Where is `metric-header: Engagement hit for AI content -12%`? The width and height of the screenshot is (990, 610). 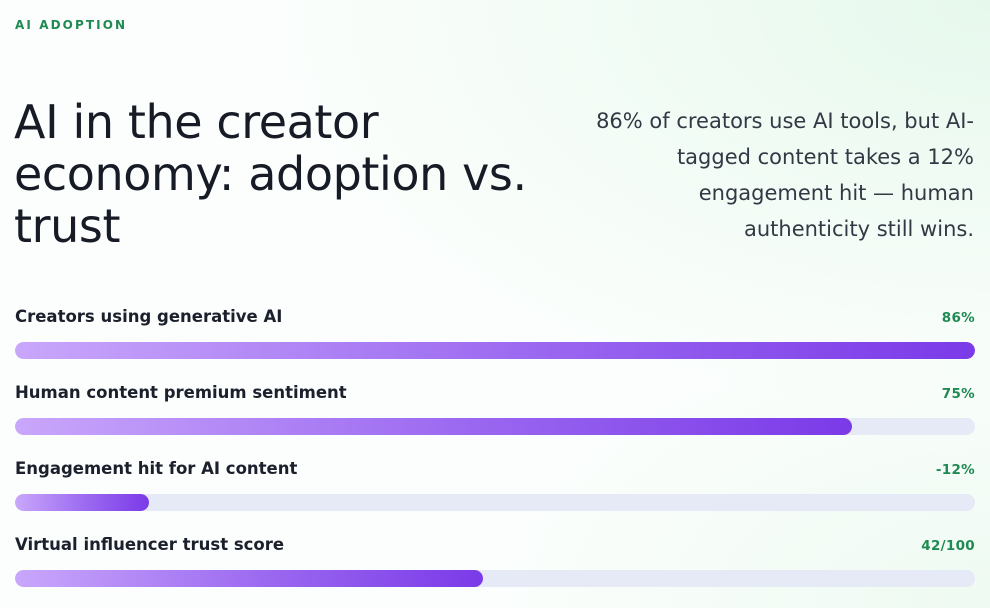 metric-header: Engagement hit for AI content -12% is located at coordinates (495, 469).